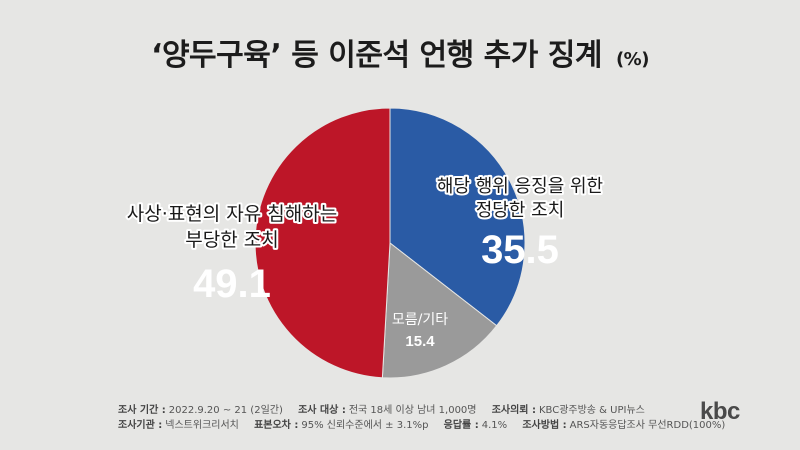 The image size is (800, 450). I want to click on slice-unknown-other-value: 15.4, so click(420, 341).